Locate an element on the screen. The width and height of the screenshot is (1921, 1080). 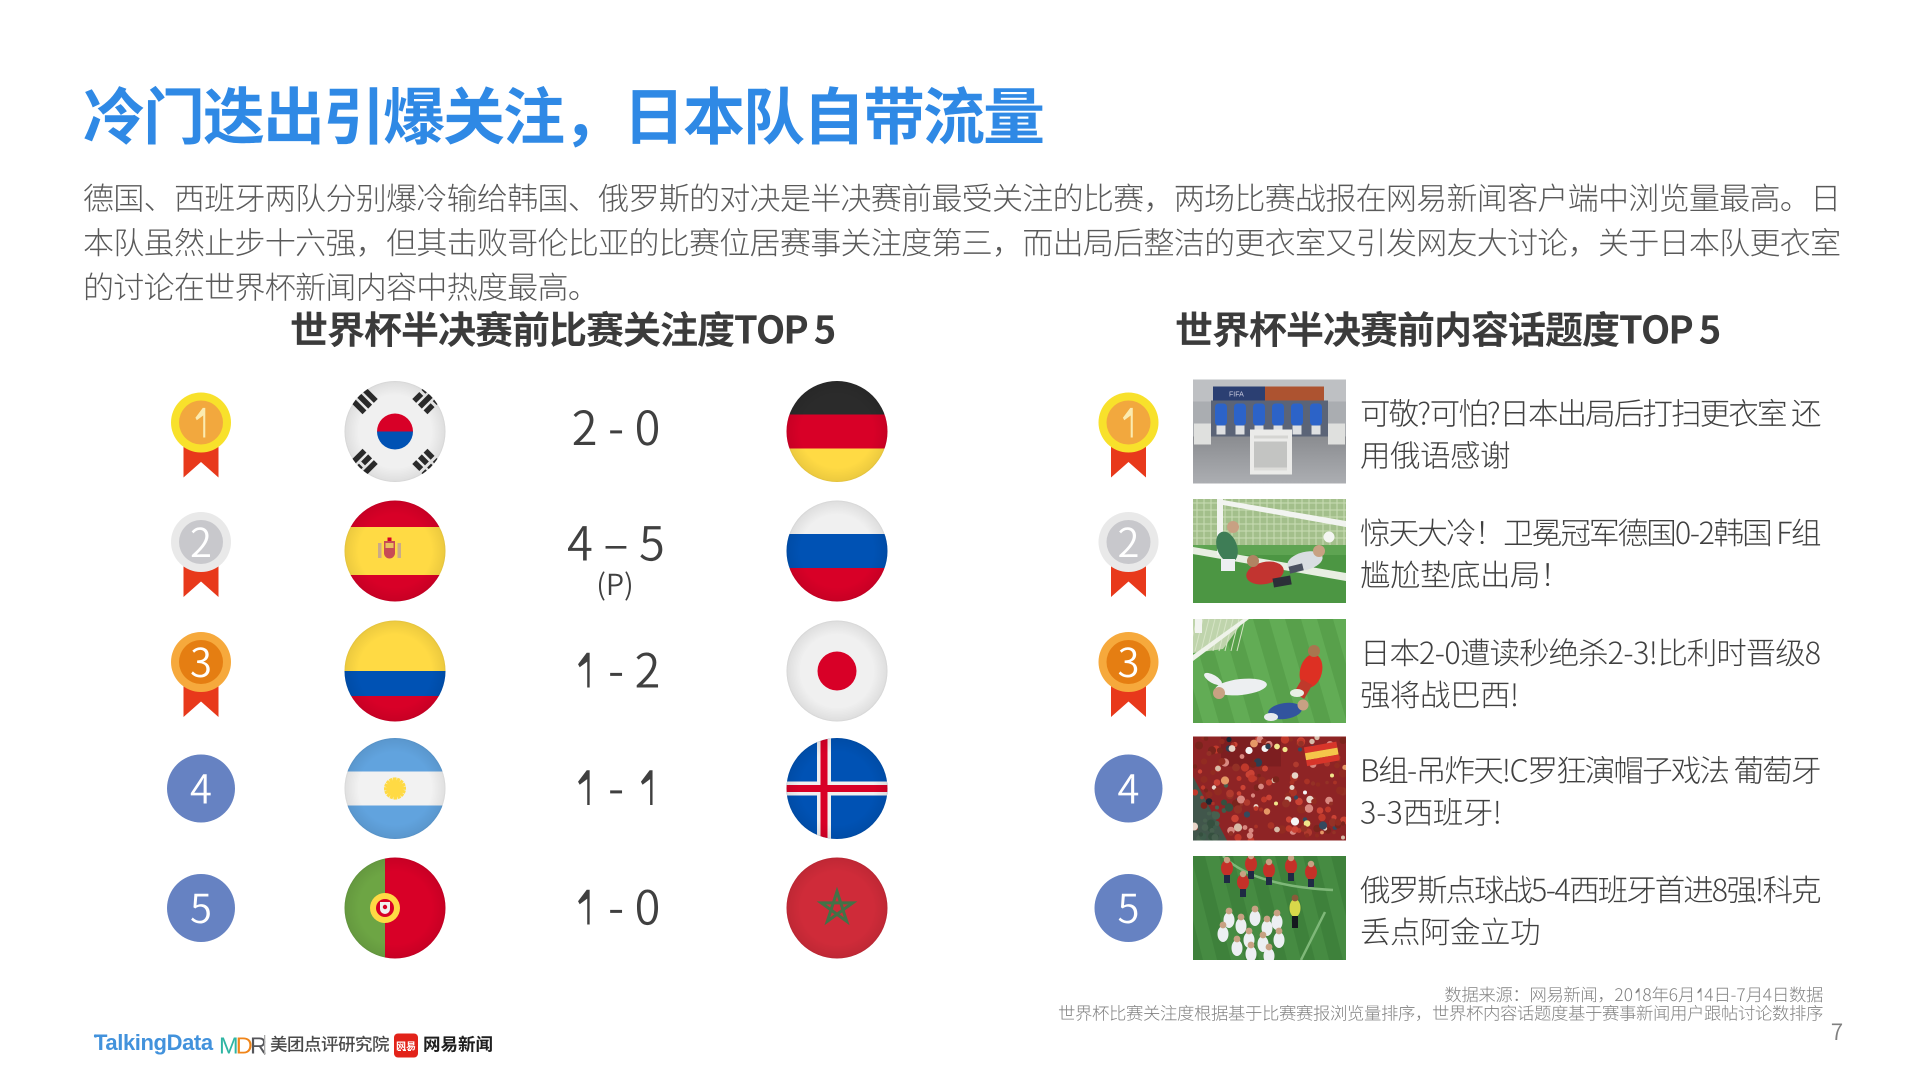
svg-text: TalkingData is located at coordinates (154, 1042).